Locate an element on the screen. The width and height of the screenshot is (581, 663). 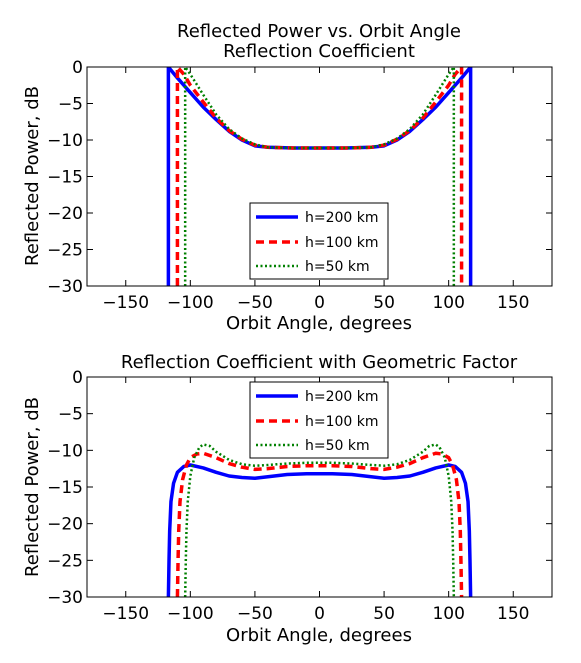
top-chart-subtitle: Reflection Coefficient is located at coordinates (319, 51).